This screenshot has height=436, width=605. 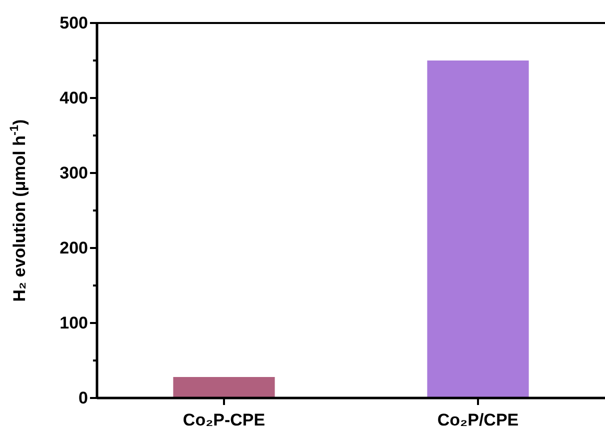 What do you see at coordinates (74, 98) in the screenshot?
I see `y-tick-label: 400` at bounding box center [74, 98].